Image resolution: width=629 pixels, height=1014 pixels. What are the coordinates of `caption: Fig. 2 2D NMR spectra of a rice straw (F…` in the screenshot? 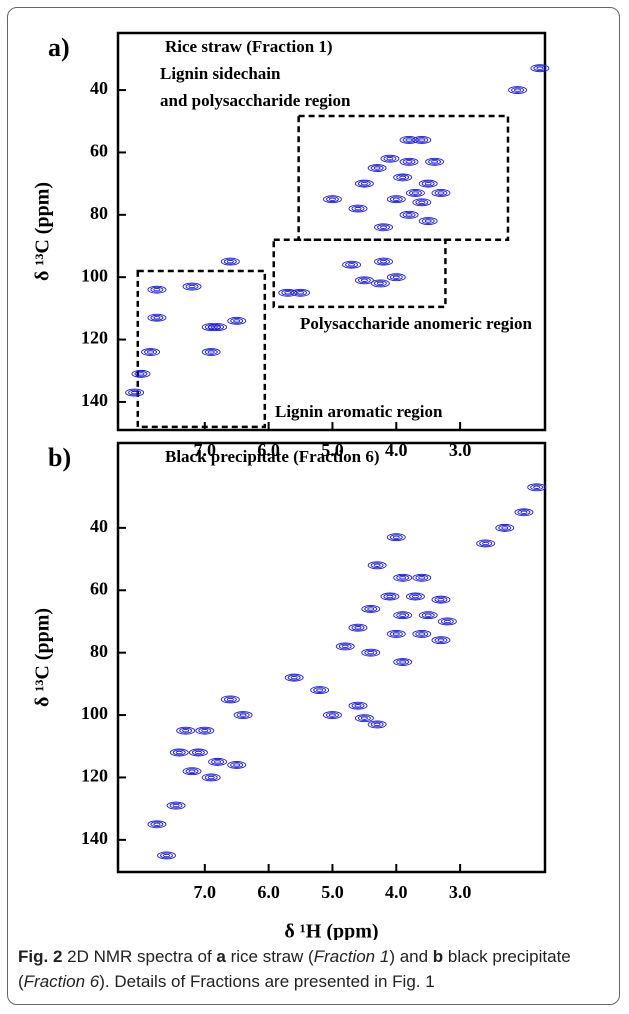 It's located at (316, 969).